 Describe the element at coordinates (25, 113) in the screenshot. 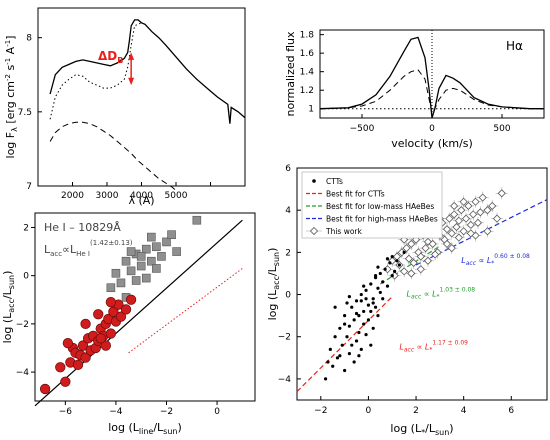

I see `sed-y-tick-label: 7.5` at that location.